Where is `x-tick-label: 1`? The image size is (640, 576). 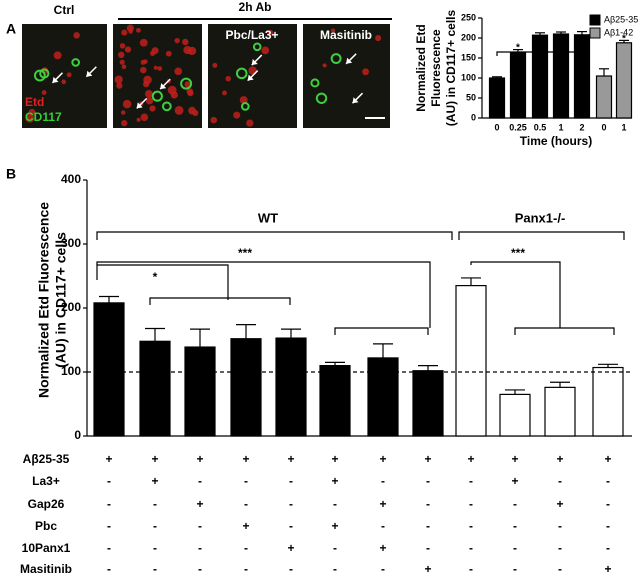 x-tick-label: 1 is located at coordinates (560, 127).